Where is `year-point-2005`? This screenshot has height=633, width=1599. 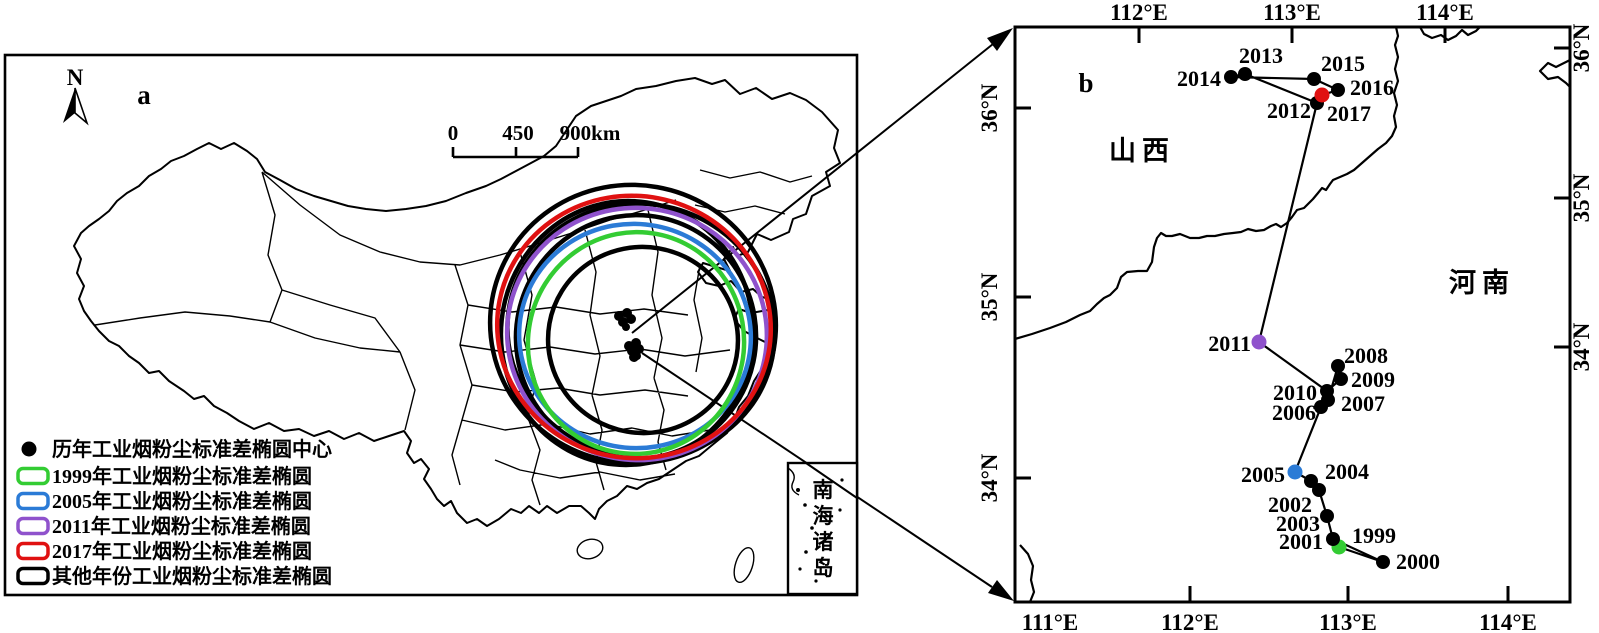
year-point-2005 is located at coordinates (1295, 472).